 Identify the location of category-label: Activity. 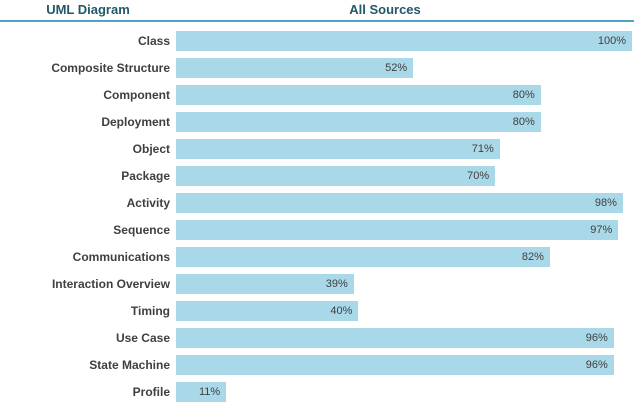
(148, 203).